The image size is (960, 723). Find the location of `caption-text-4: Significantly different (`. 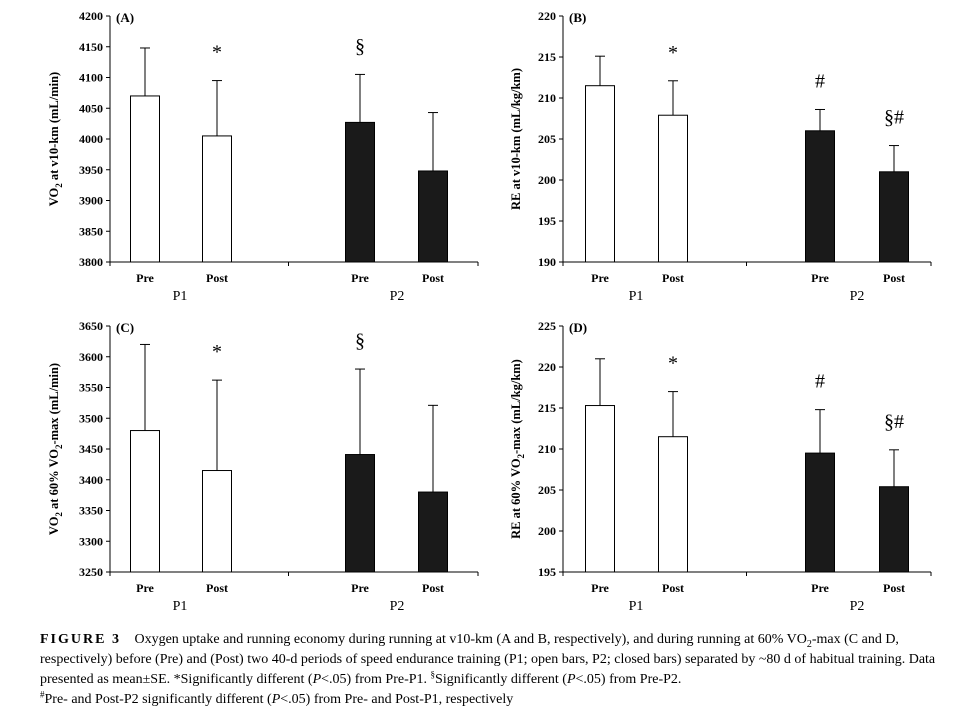

caption-text-4: Significantly different ( is located at coordinates (501, 679).